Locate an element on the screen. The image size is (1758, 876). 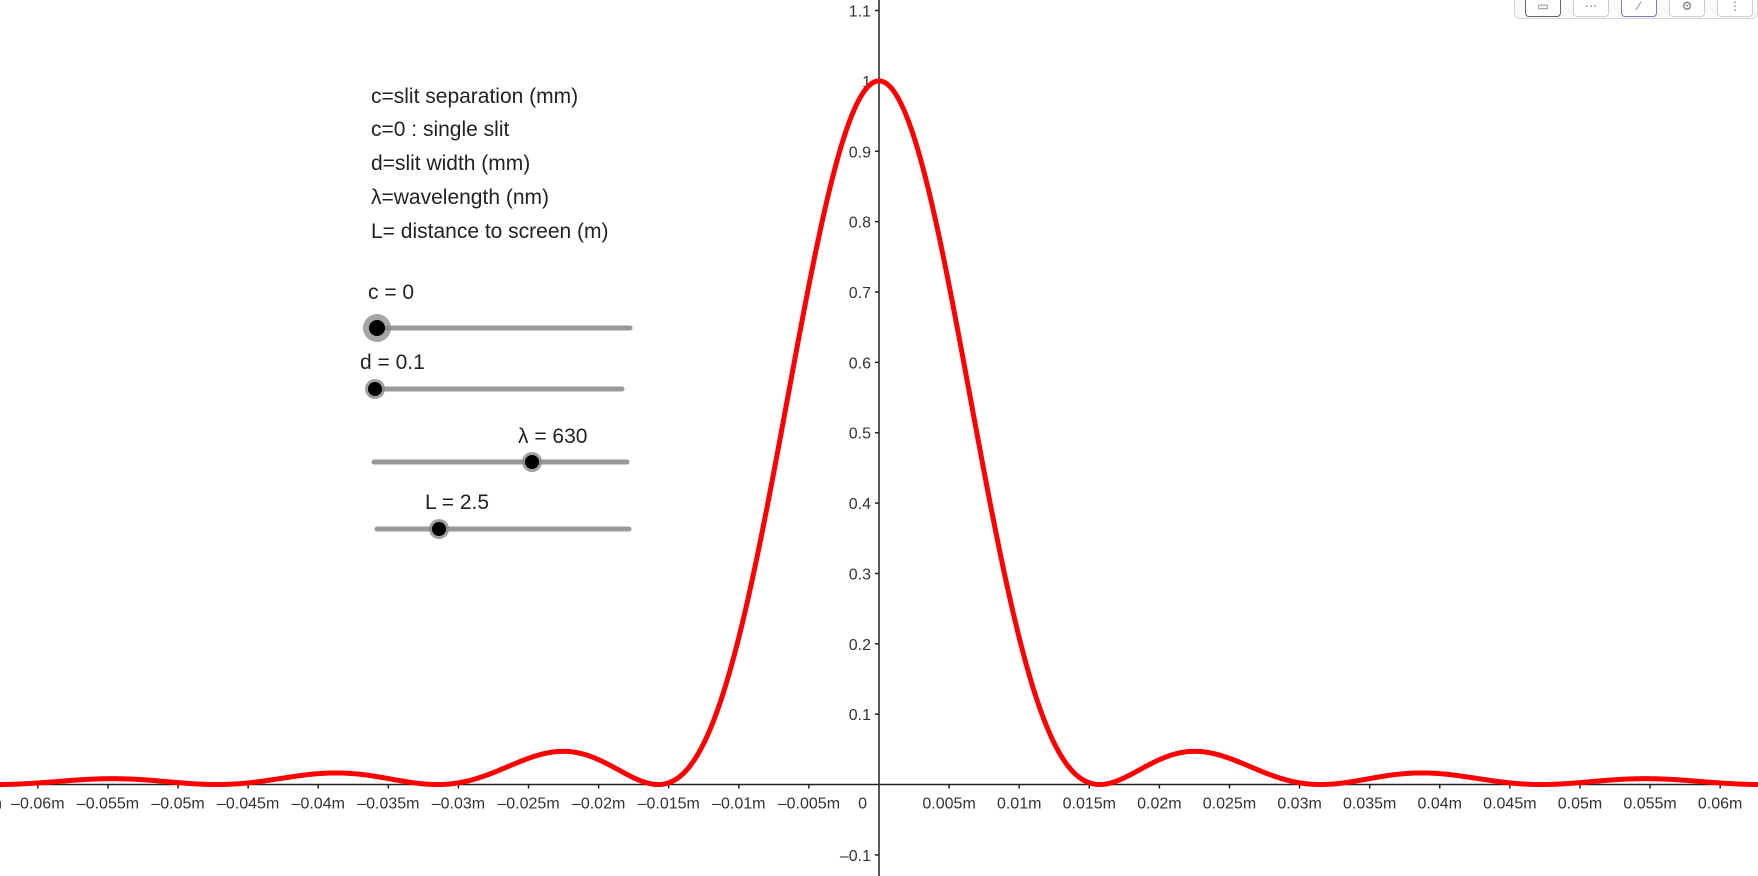
y-tick-label: 0.6 is located at coordinates (860, 363).